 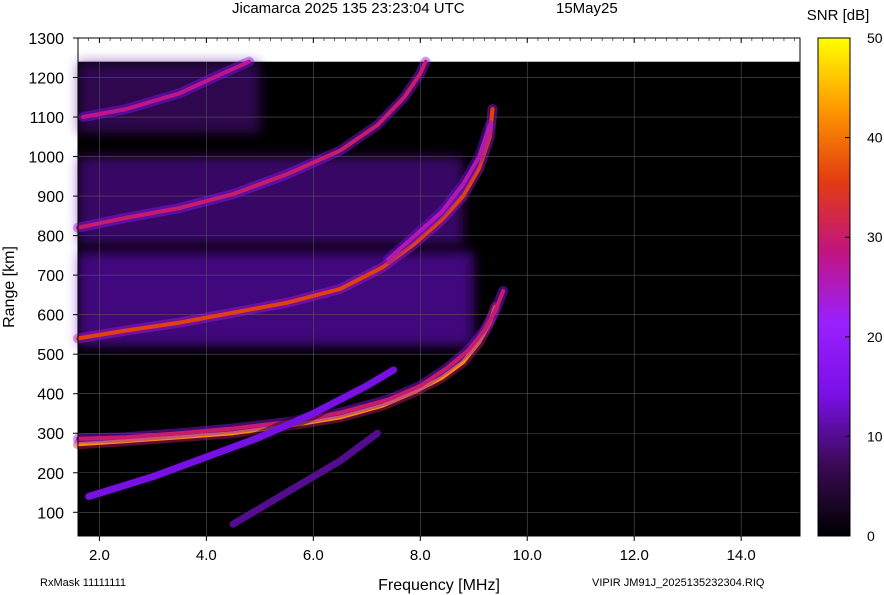 What do you see at coordinates (83, 583) in the screenshot?
I see `rxmask-label: RxMask 11111111` at bounding box center [83, 583].